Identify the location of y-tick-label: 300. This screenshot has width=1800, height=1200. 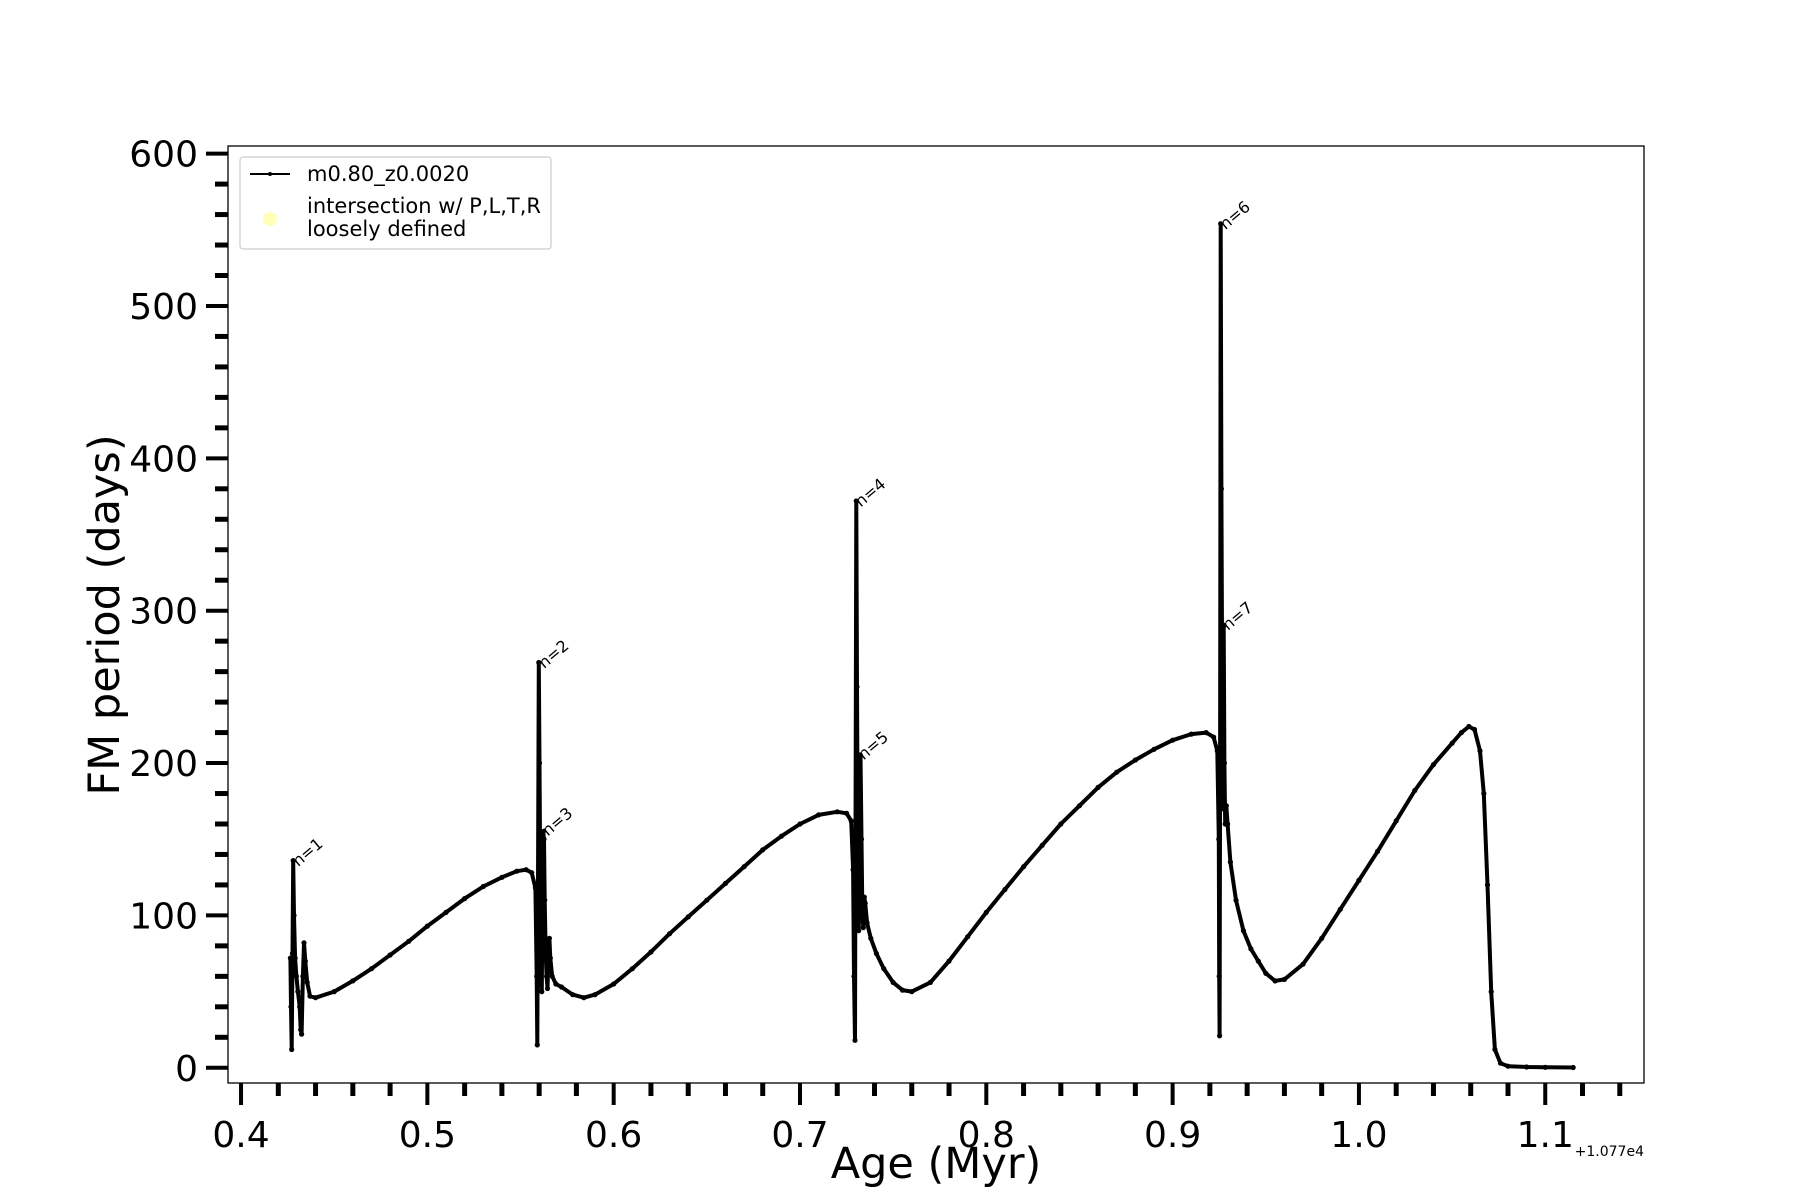
(163, 612).